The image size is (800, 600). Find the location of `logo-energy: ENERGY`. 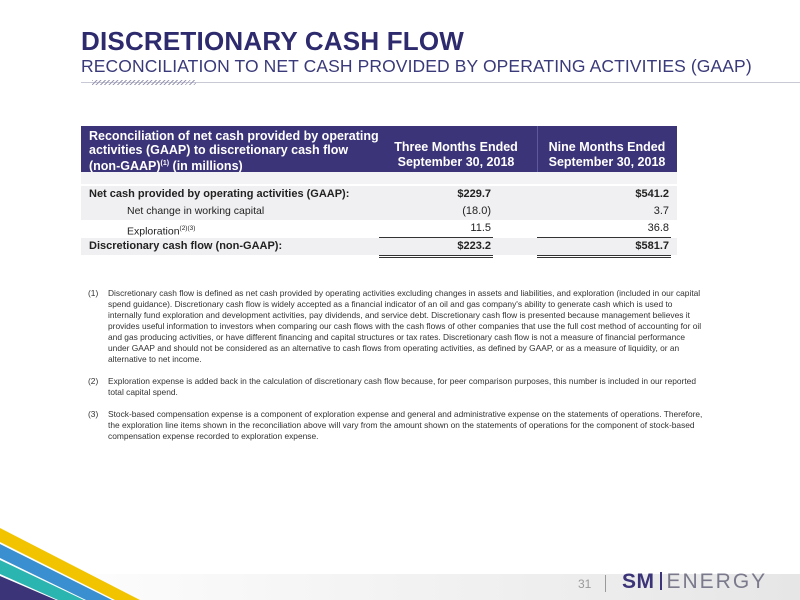

logo-energy: ENERGY is located at coordinates (717, 581).